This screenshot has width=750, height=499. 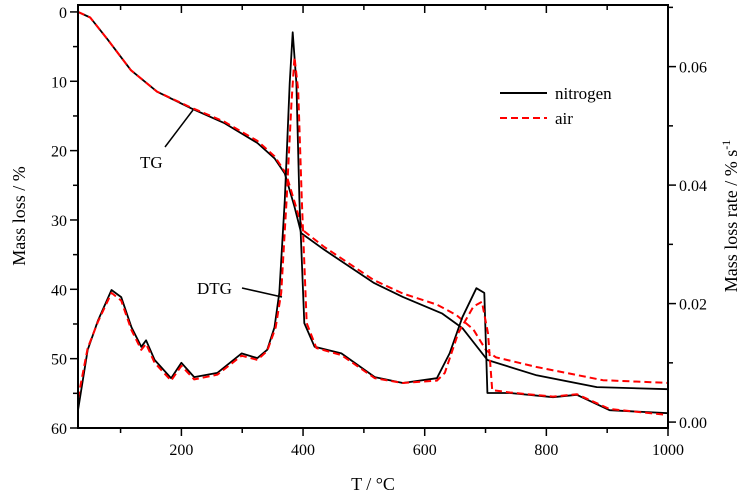 What do you see at coordinates (731, 221) in the screenshot?
I see `y-right-axis-title-main: Mass loss rate / % s` at bounding box center [731, 221].